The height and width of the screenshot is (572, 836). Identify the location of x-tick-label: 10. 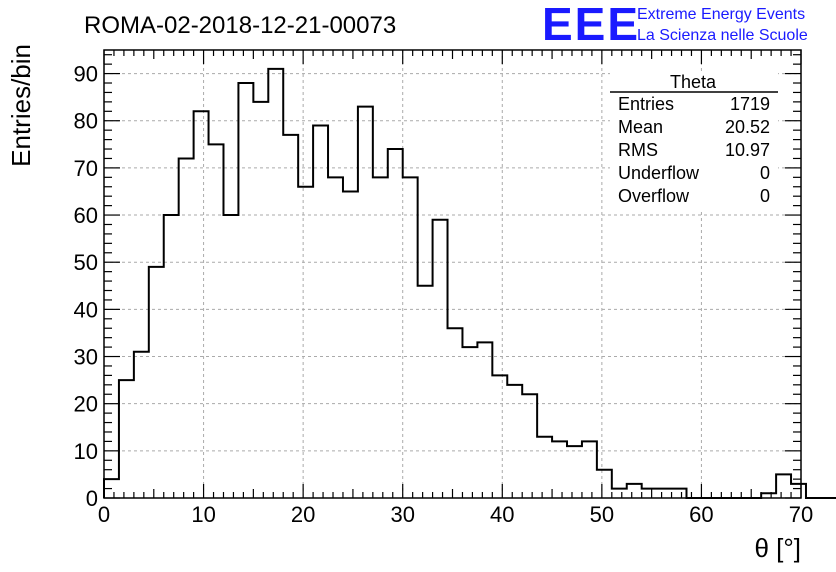
(203, 514).